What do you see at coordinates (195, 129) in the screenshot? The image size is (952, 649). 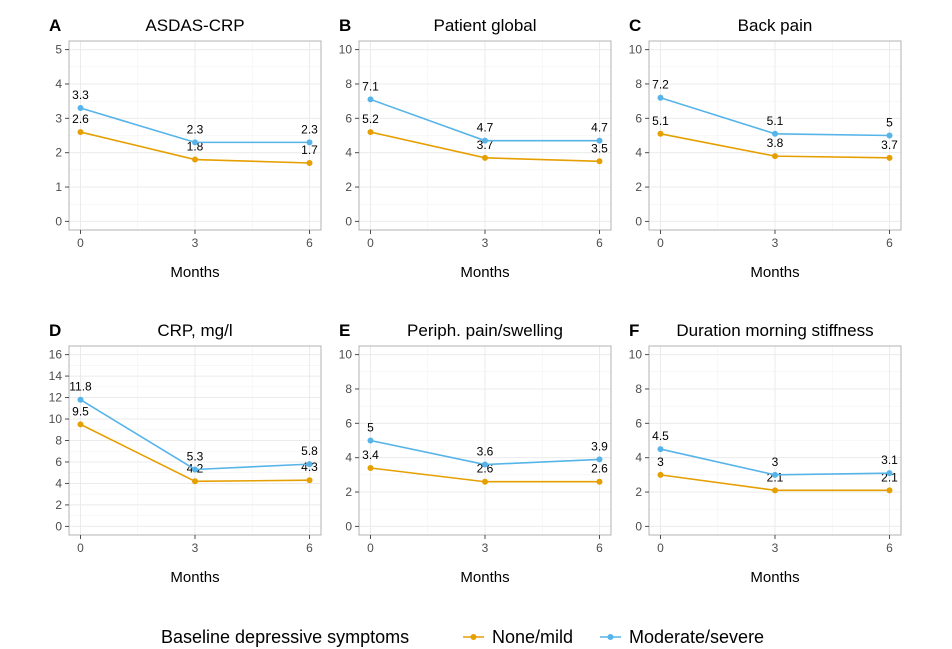 I see `data-label-moderate-severe: 2.3` at bounding box center [195, 129].